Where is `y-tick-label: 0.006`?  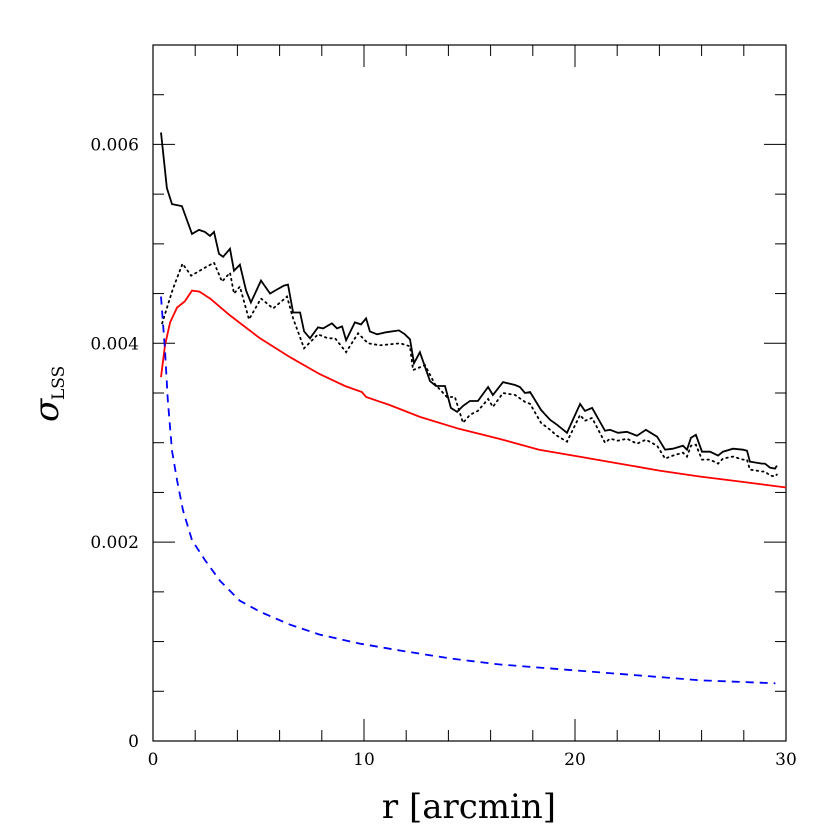
y-tick-label: 0.006 is located at coordinates (114, 145).